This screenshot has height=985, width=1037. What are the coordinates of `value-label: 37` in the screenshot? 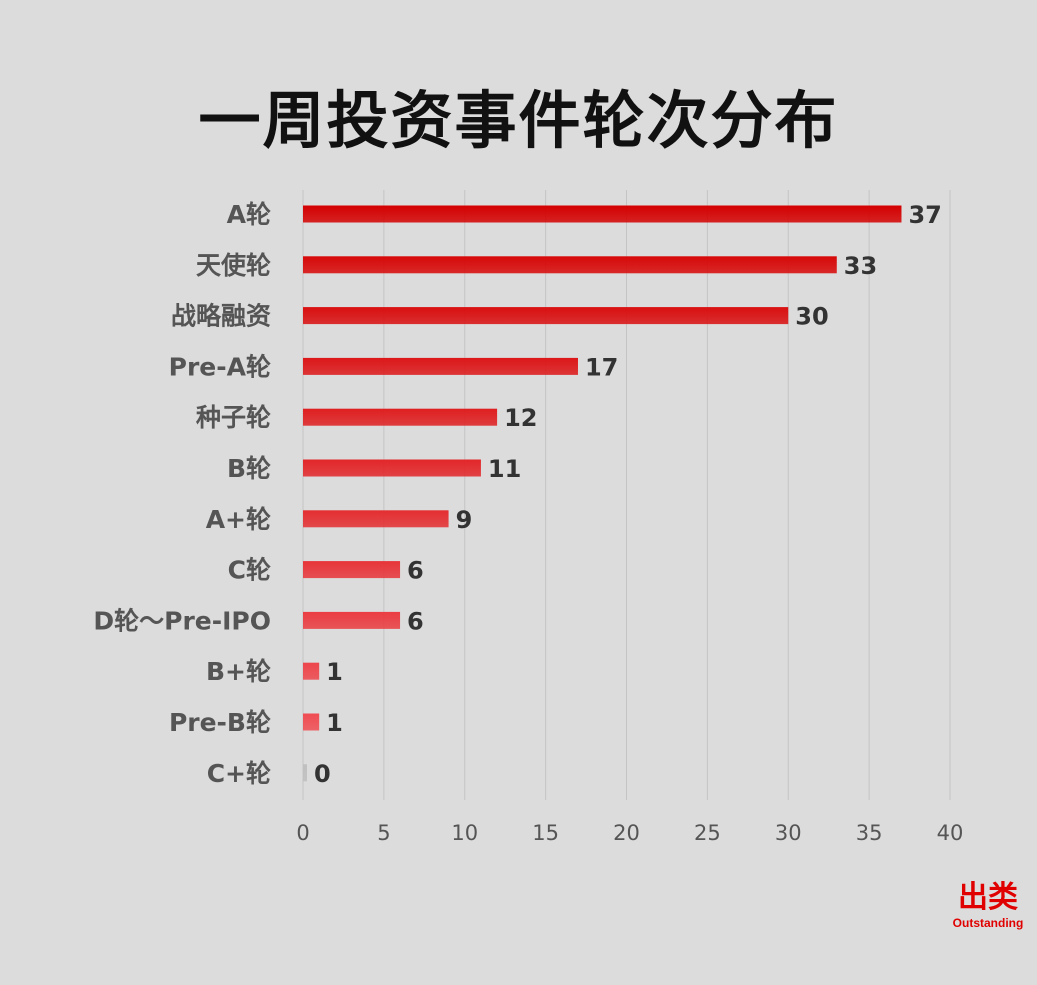 It's located at (924, 215).